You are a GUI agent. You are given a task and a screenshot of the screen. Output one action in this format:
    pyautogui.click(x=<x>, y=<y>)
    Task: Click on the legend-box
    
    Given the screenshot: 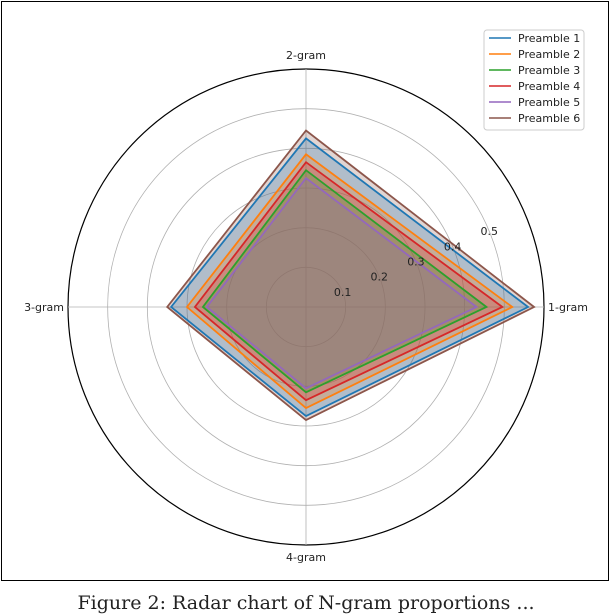 What is the action you would take?
    pyautogui.click(x=534, y=80)
    